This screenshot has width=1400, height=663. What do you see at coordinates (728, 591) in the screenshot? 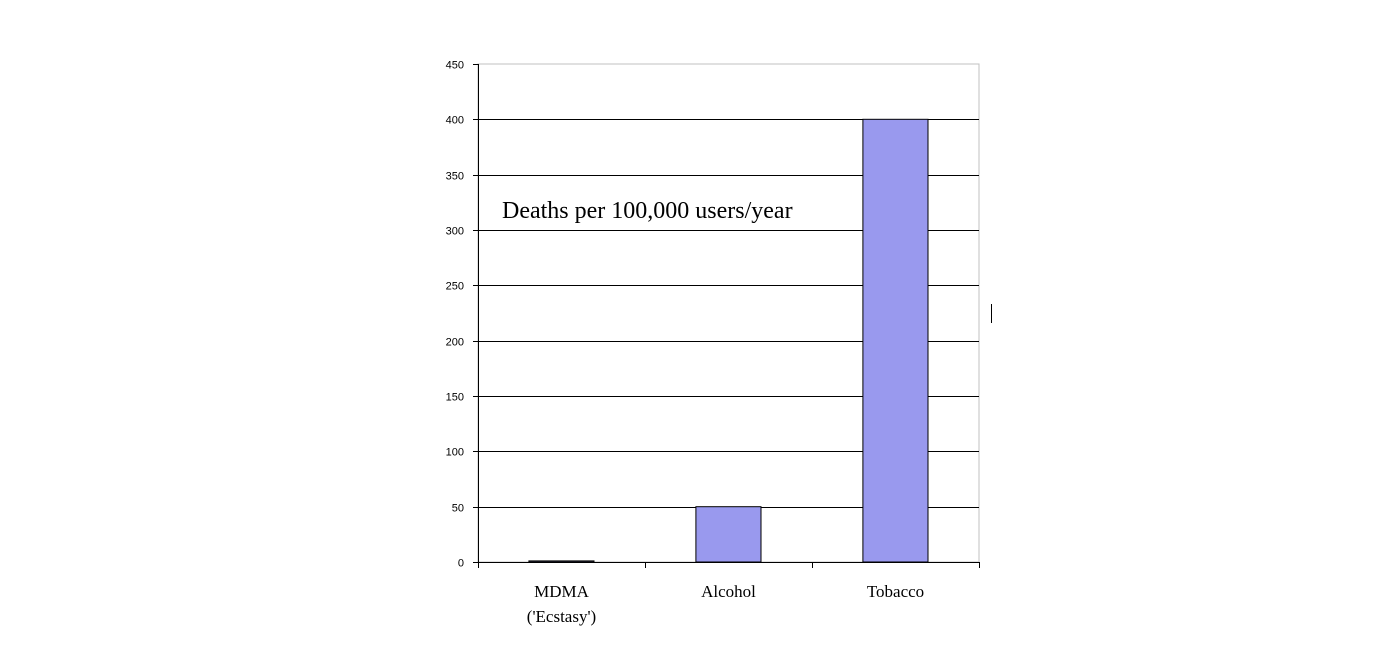
I see `x-tick-label: Alcohol` at bounding box center [728, 591].